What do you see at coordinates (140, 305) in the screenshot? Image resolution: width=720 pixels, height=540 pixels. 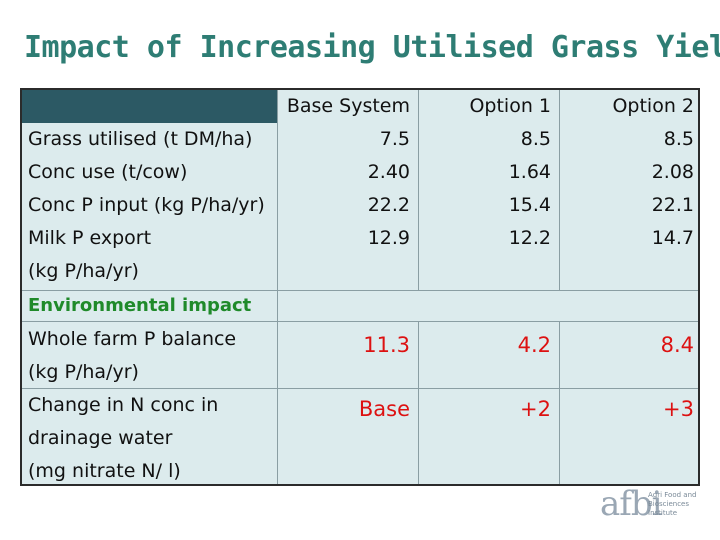 I see `section-label-environmental-impact: Environmental impact` at bounding box center [140, 305].